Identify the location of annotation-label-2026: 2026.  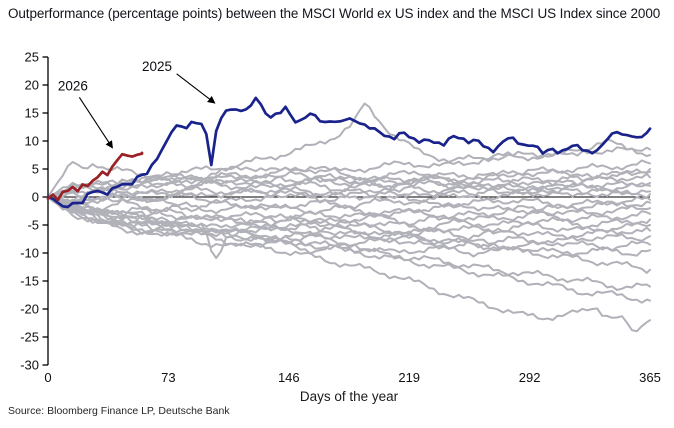
(73, 86).